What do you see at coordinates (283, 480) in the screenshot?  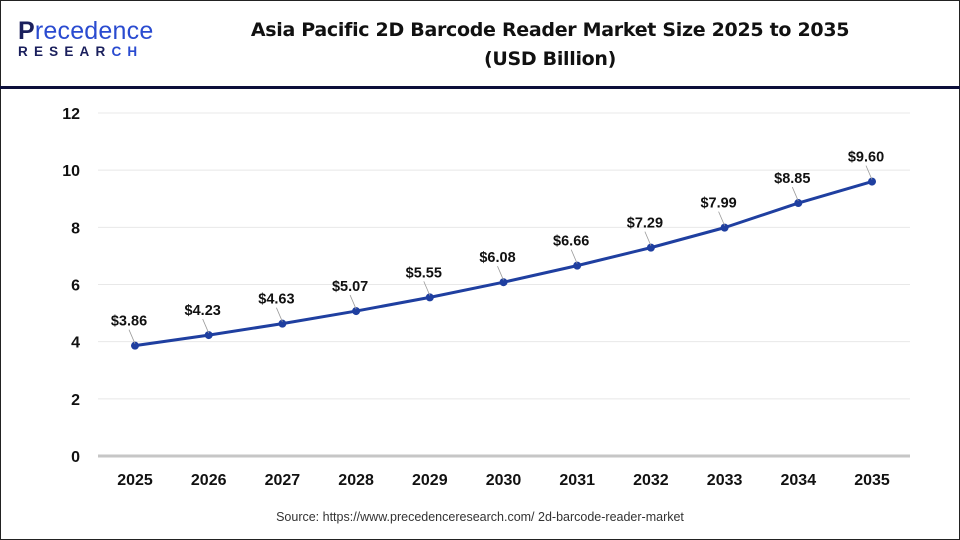 I see `x-tick-label: 2027` at bounding box center [283, 480].